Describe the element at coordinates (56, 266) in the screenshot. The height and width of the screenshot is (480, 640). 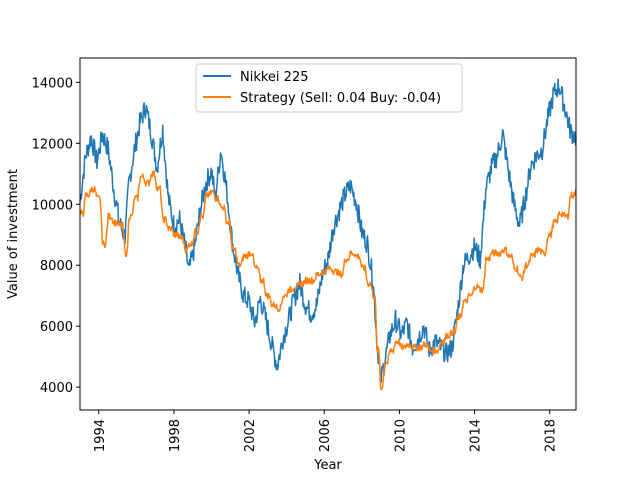
I see `y-tick-label: 8000` at that location.